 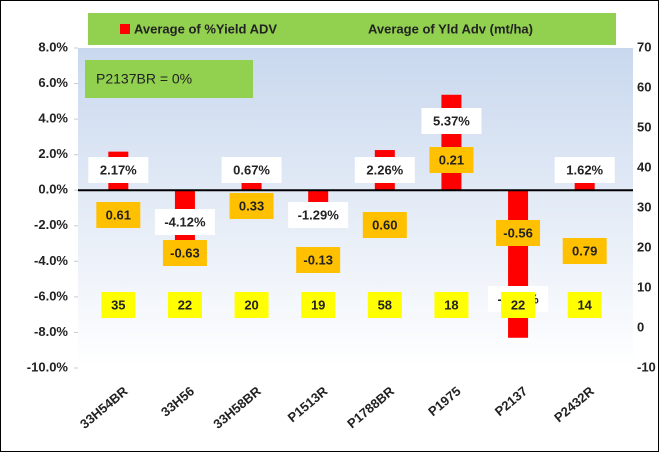 I want to click on value-label: 1.62%, so click(x=584, y=169).